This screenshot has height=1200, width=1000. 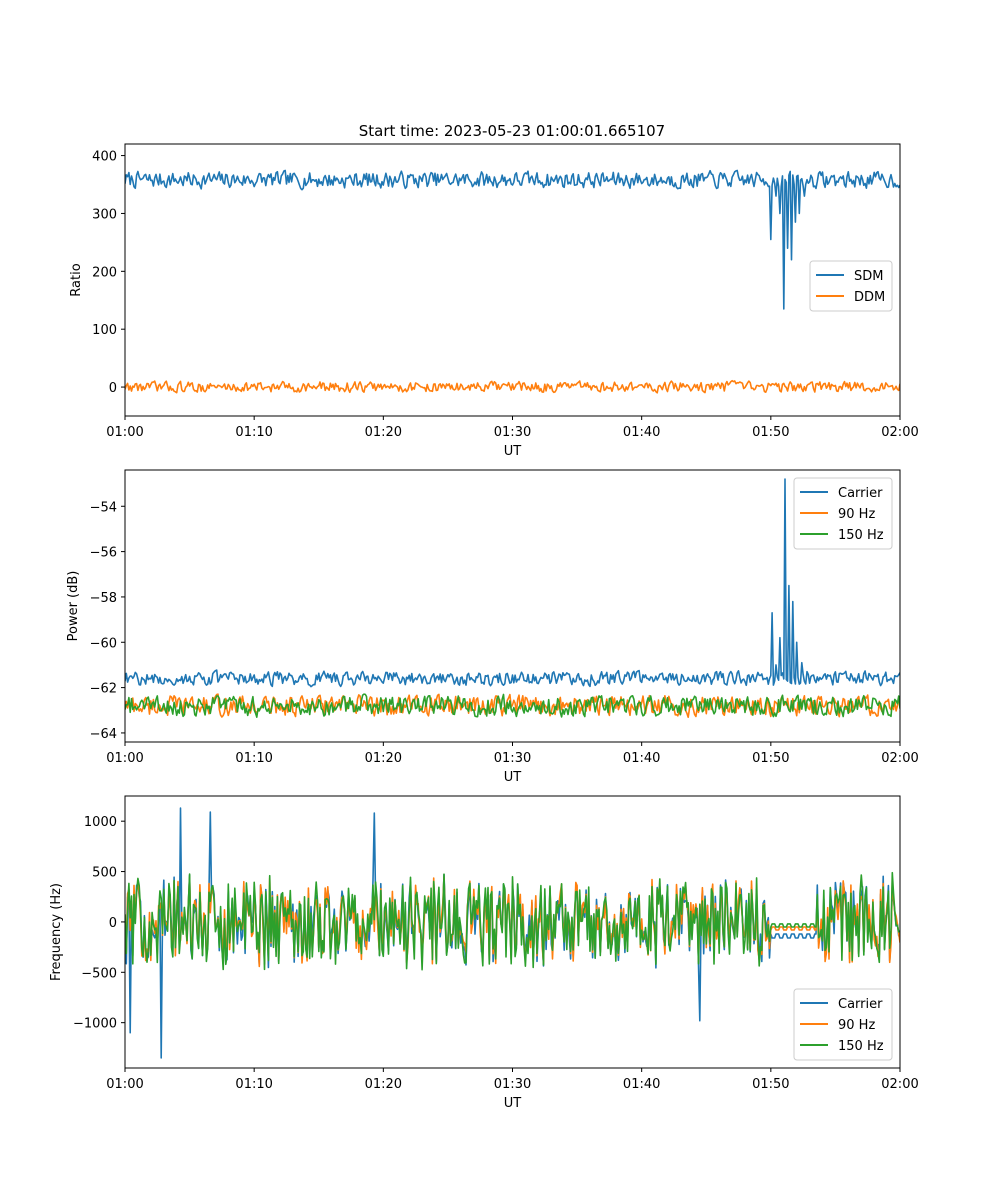 I want to click on y-tick-label: −64, so click(x=103, y=734).